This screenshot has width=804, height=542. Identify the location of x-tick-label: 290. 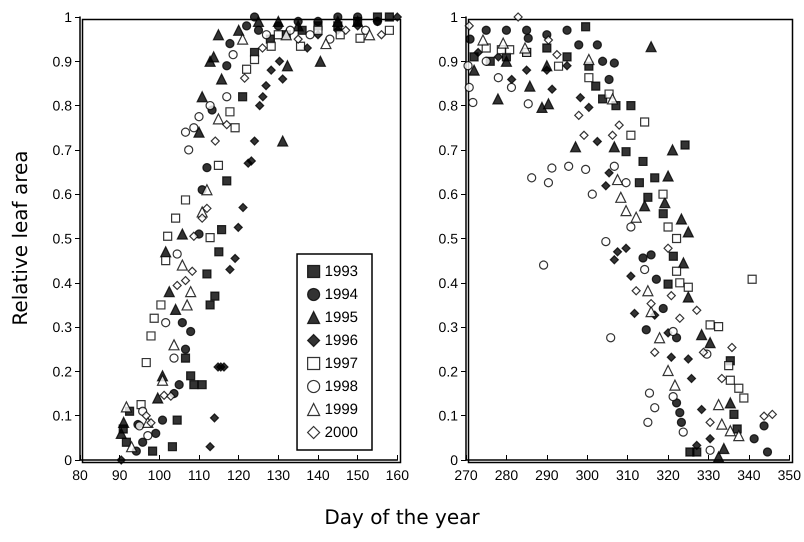
(547, 475).